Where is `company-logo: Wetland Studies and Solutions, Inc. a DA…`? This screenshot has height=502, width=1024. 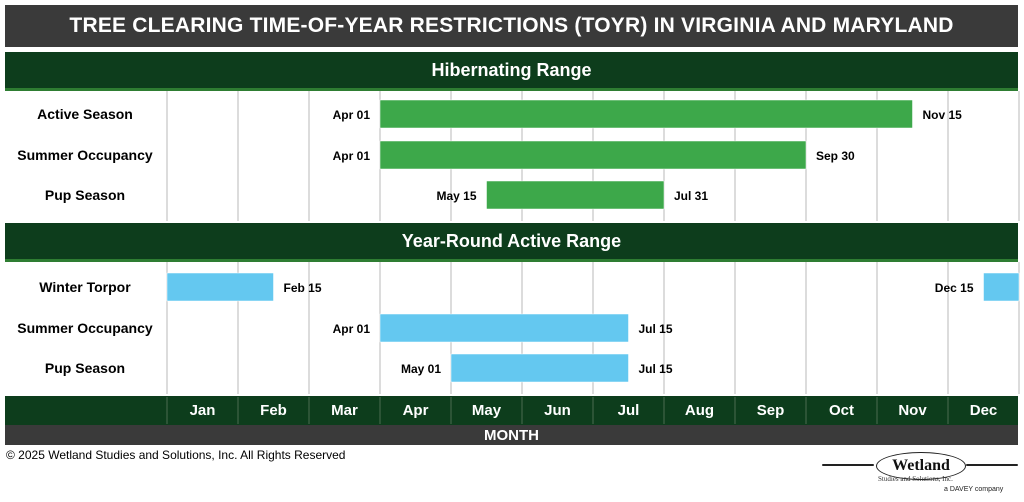 company-logo: Wetland Studies and Solutions, Inc. a DA… is located at coordinates (920, 474).